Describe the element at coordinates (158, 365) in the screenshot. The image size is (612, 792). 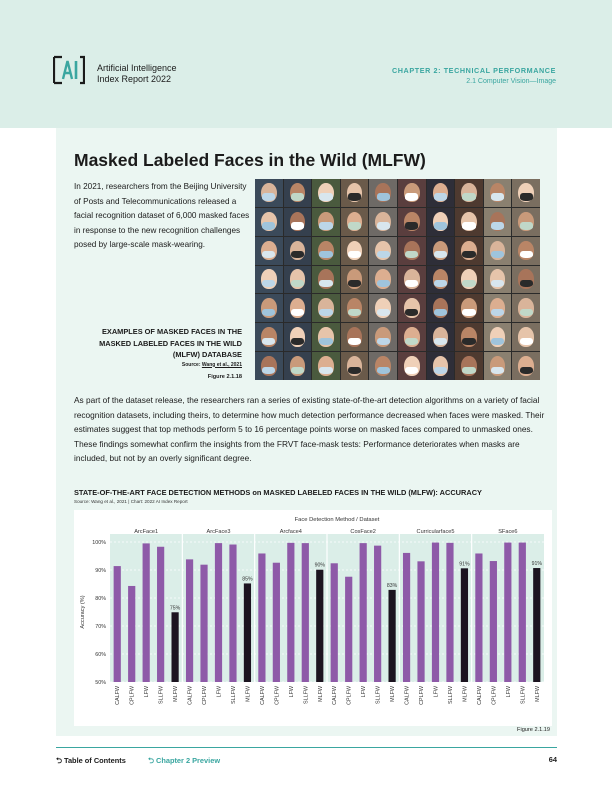
I see `figure-source: Source: Wang et al., 2021` at that location.